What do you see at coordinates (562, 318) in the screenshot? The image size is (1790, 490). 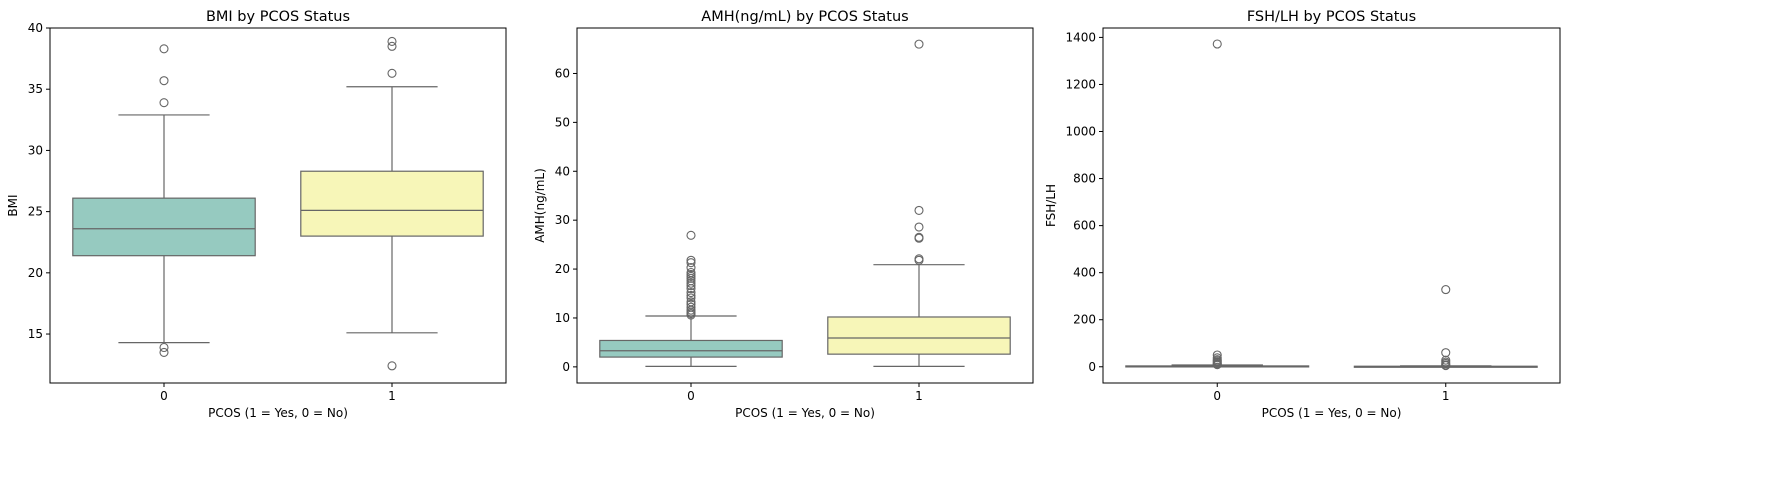 I see `y-tick-label: 10` at bounding box center [562, 318].